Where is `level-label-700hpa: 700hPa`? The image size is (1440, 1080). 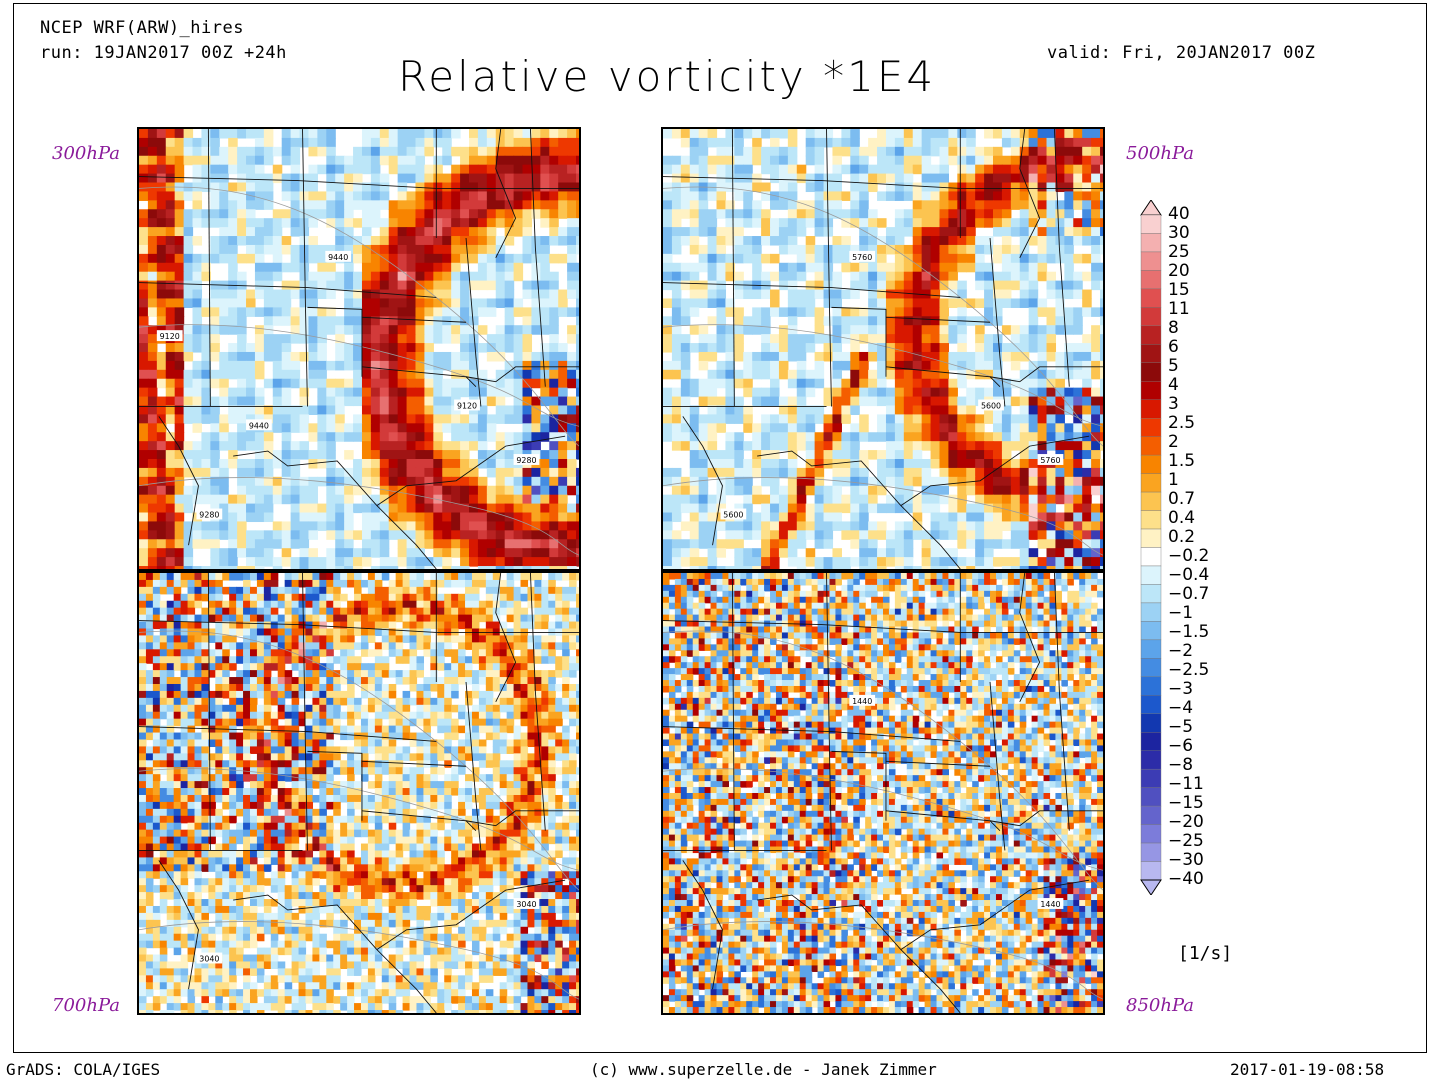 level-label-700hpa: 700hPa is located at coordinates (86, 1005).